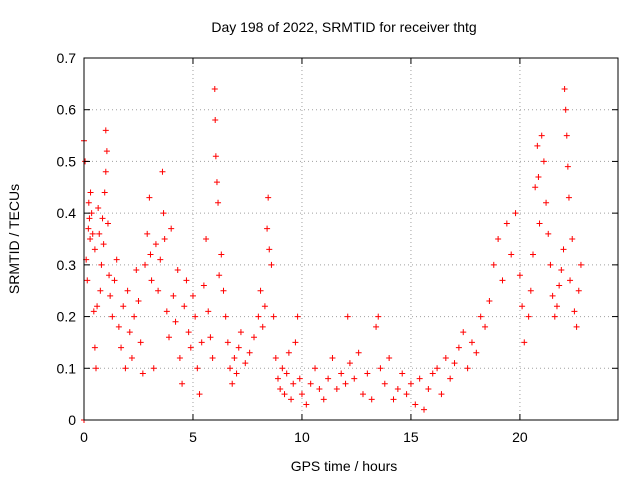  I want to click on y-tick-label: 0.4, so click(67, 213).